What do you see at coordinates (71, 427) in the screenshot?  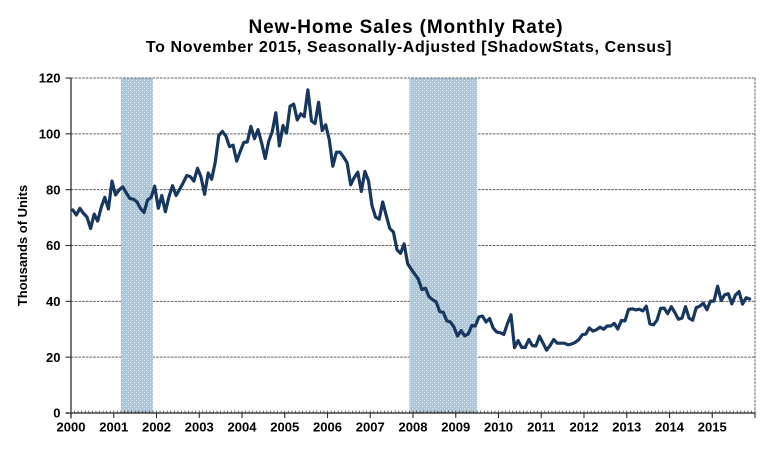 I see `svg-text: 2000` at bounding box center [71, 427].